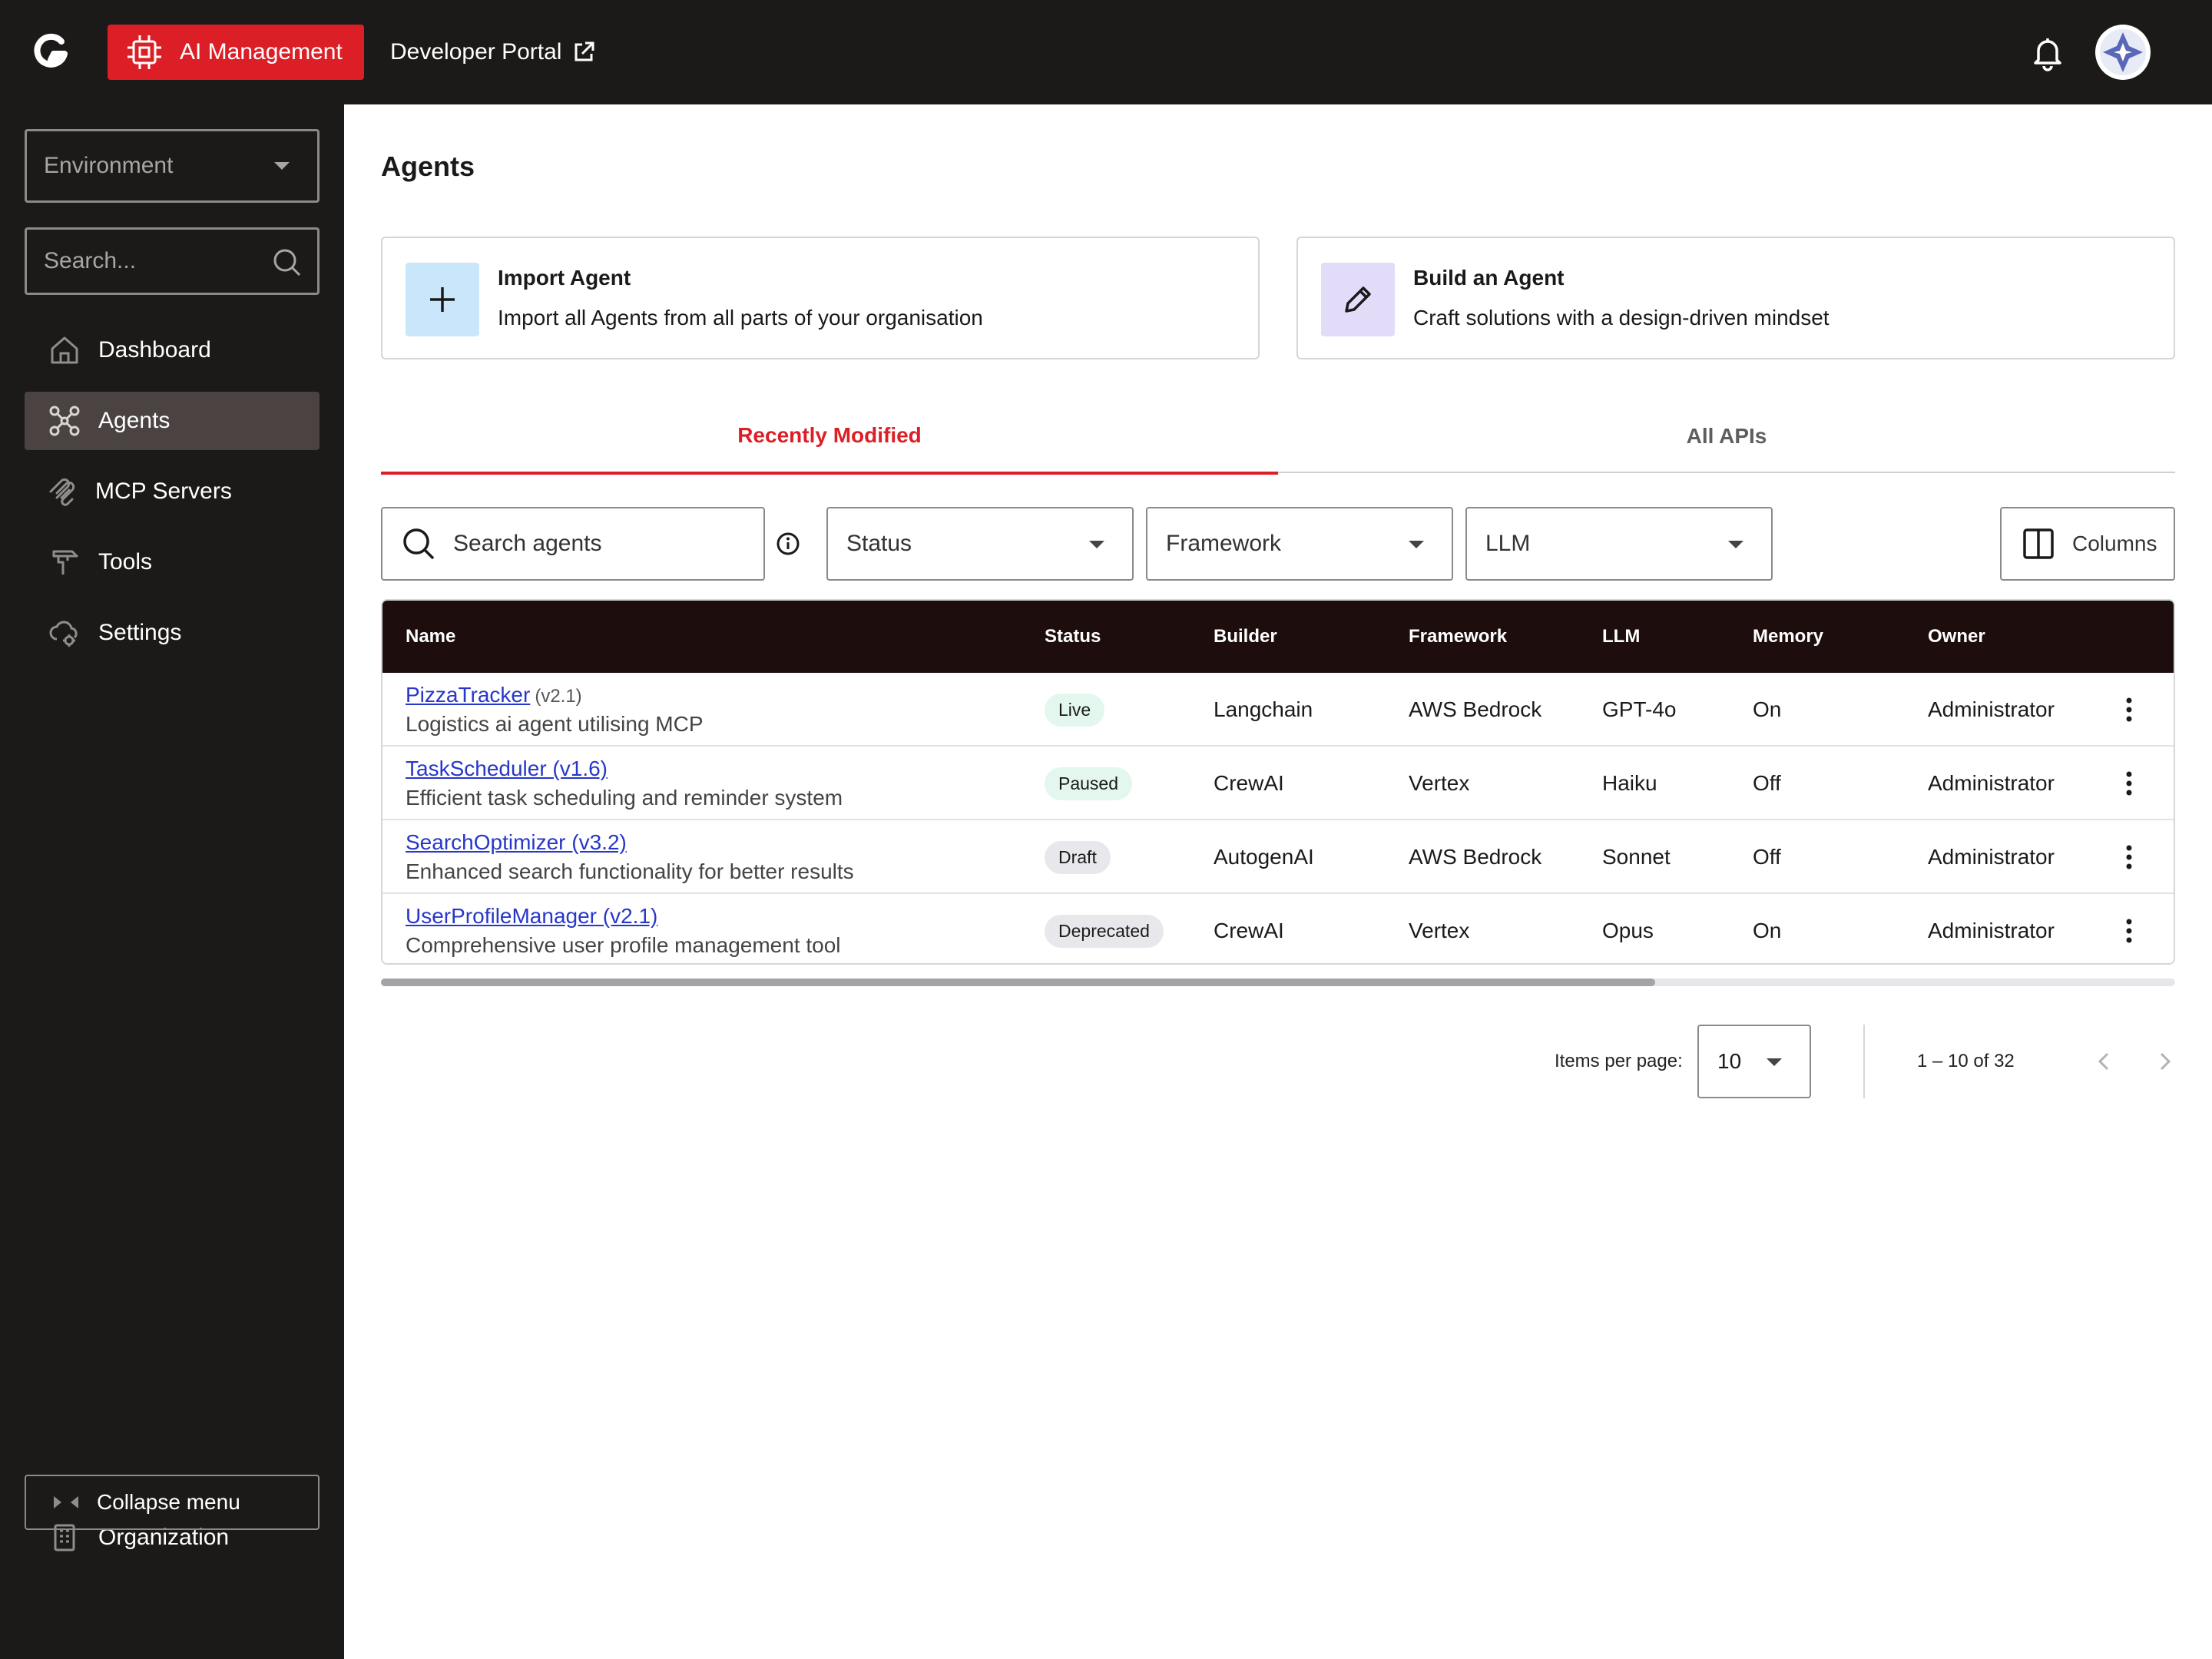  I want to click on llm-filter: LLM, so click(1619, 544).